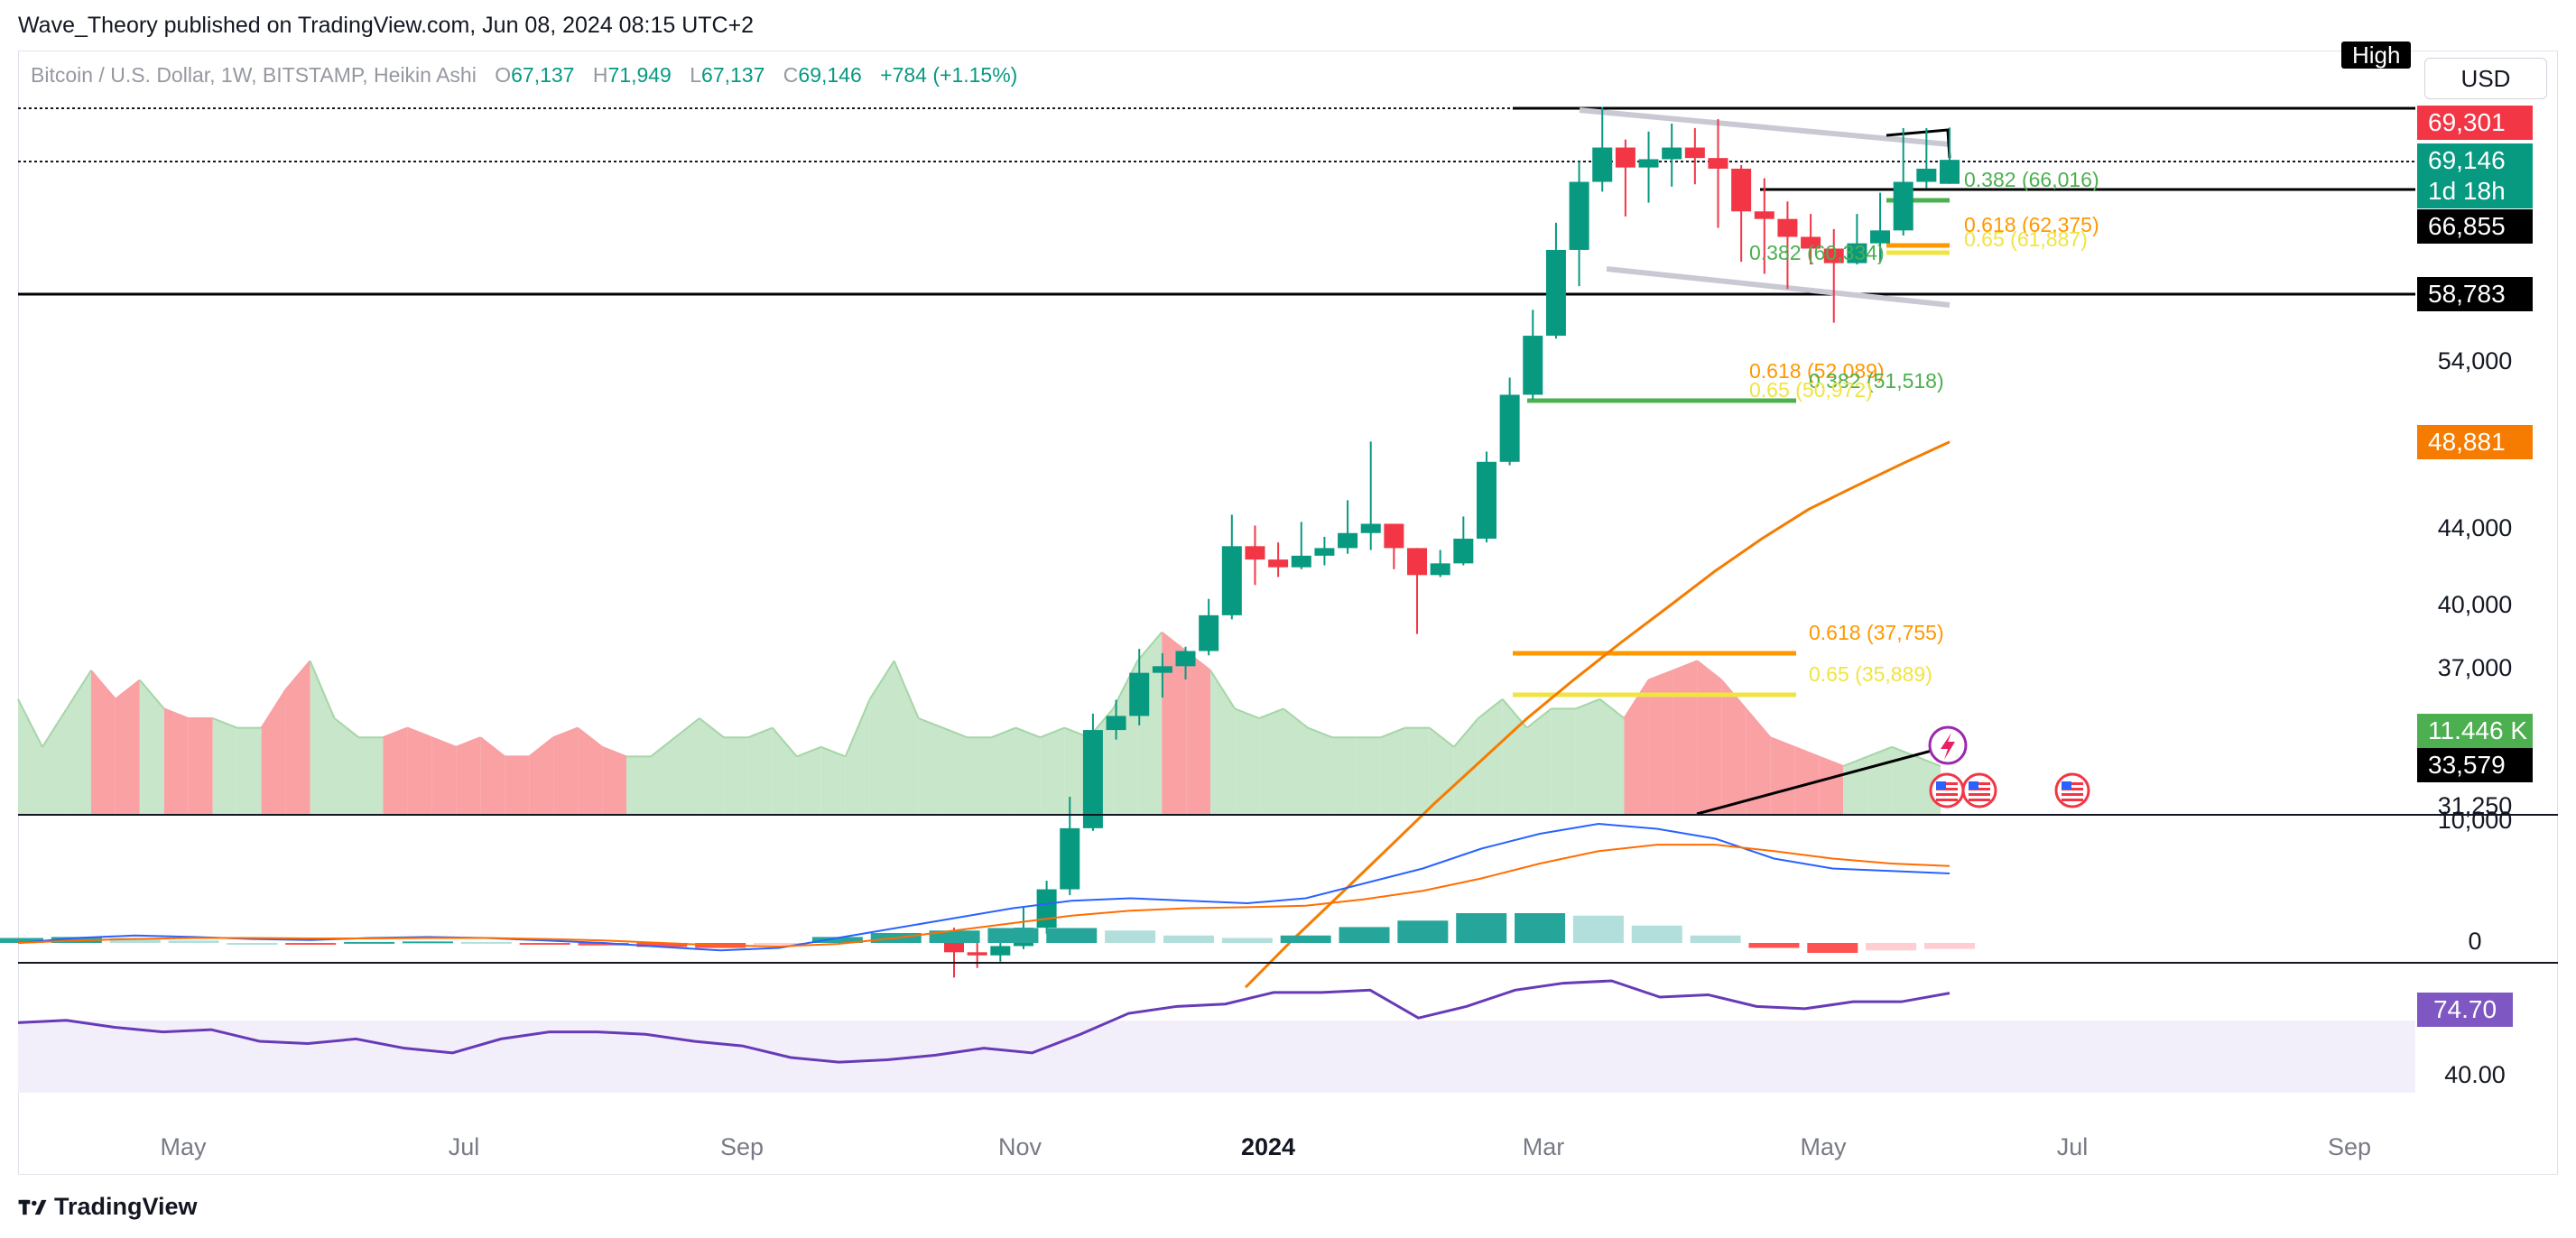 Image resolution: width=2576 pixels, height=1238 pixels. What do you see at coordinates (2475, 806) in the screenshot?
I see `price-tick-label: 31,250` at bounding box center [2475, 806].